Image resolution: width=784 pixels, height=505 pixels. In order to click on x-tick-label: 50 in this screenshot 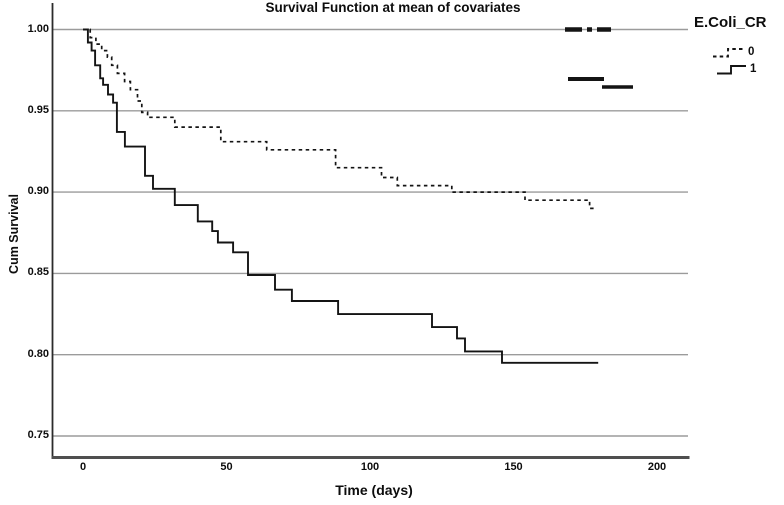, I will do `click(226, 467)`.